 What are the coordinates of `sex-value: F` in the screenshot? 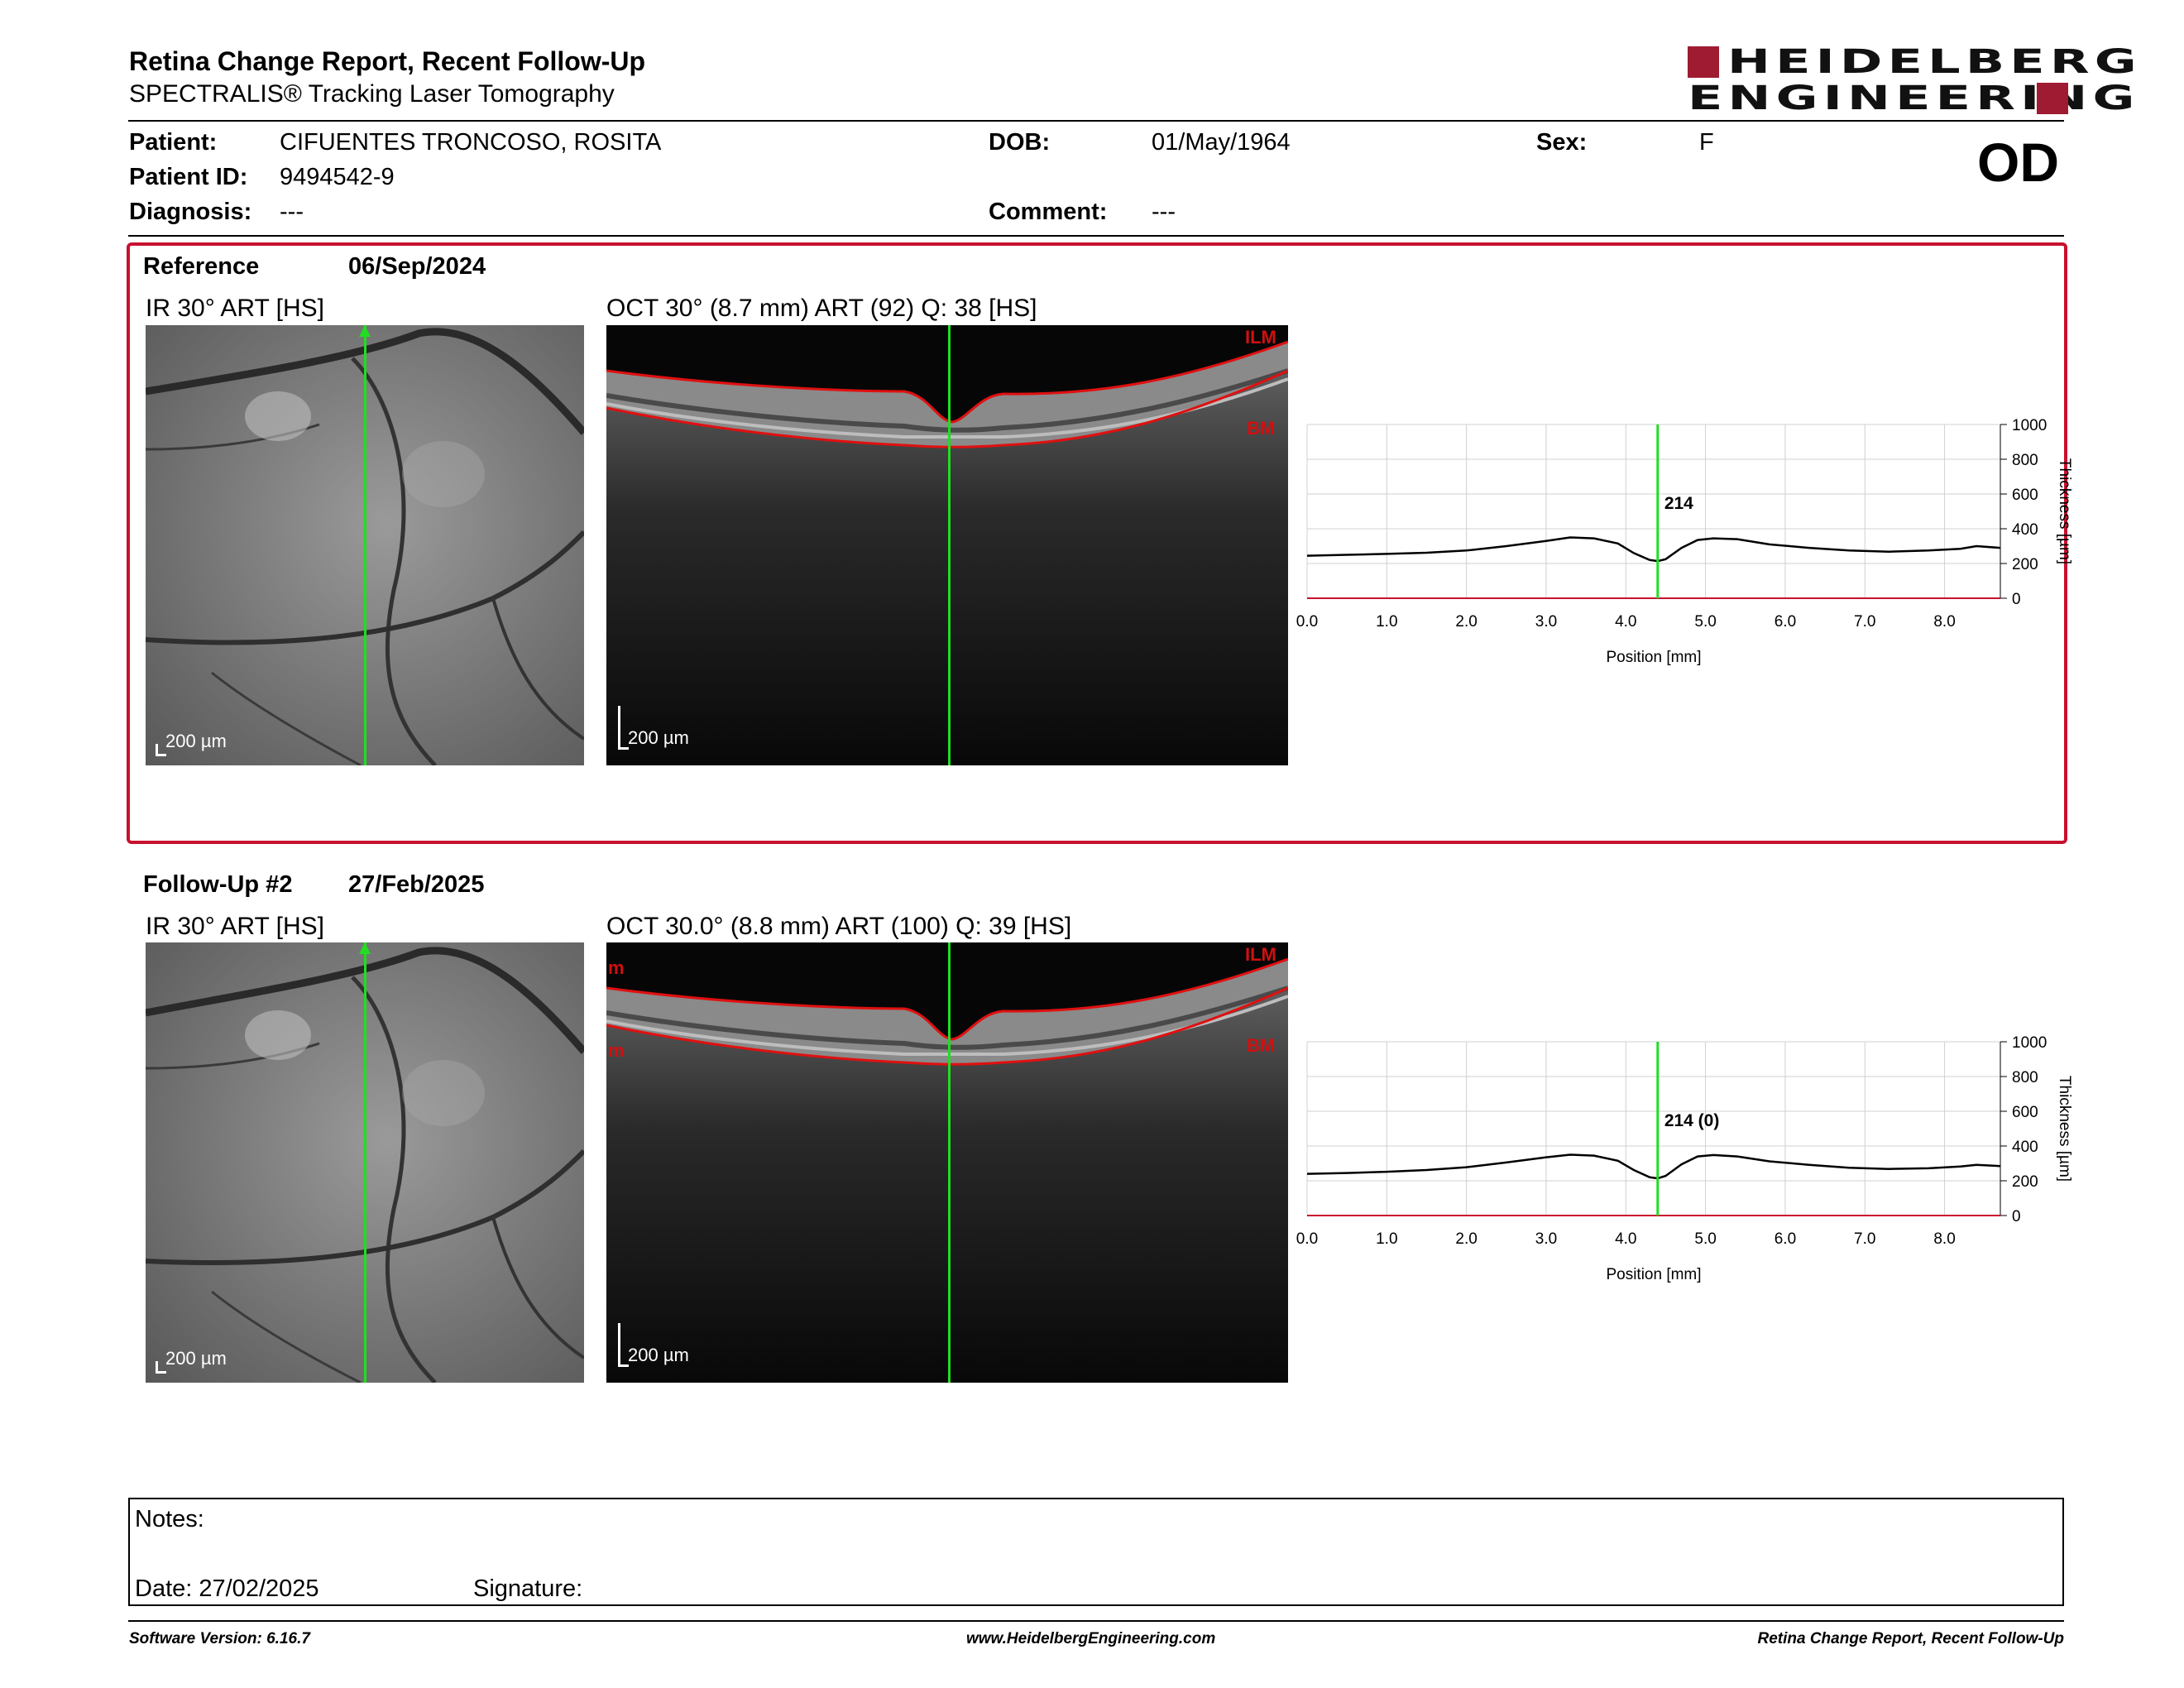 It's located at (1706, 142).